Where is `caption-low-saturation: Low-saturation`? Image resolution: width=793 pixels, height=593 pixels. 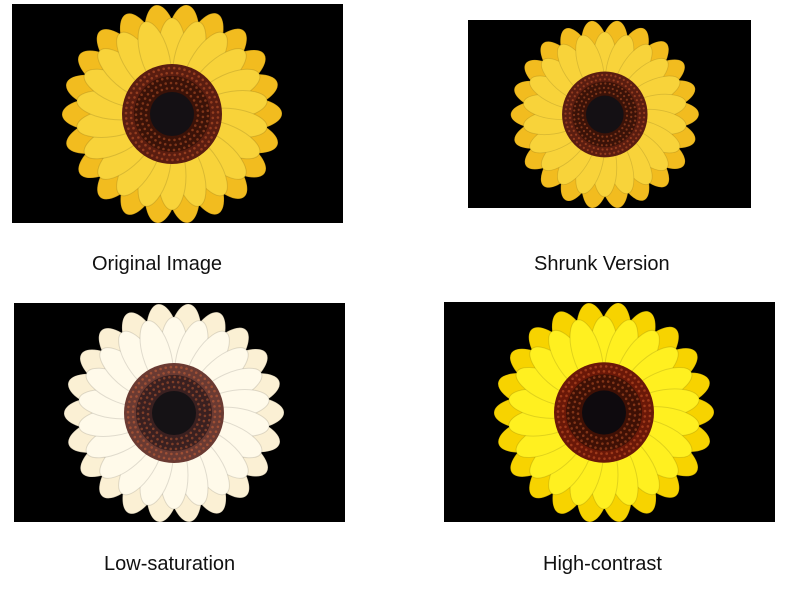 caption-low-saturation: Low-saturation is located at coordinates (170, 564).